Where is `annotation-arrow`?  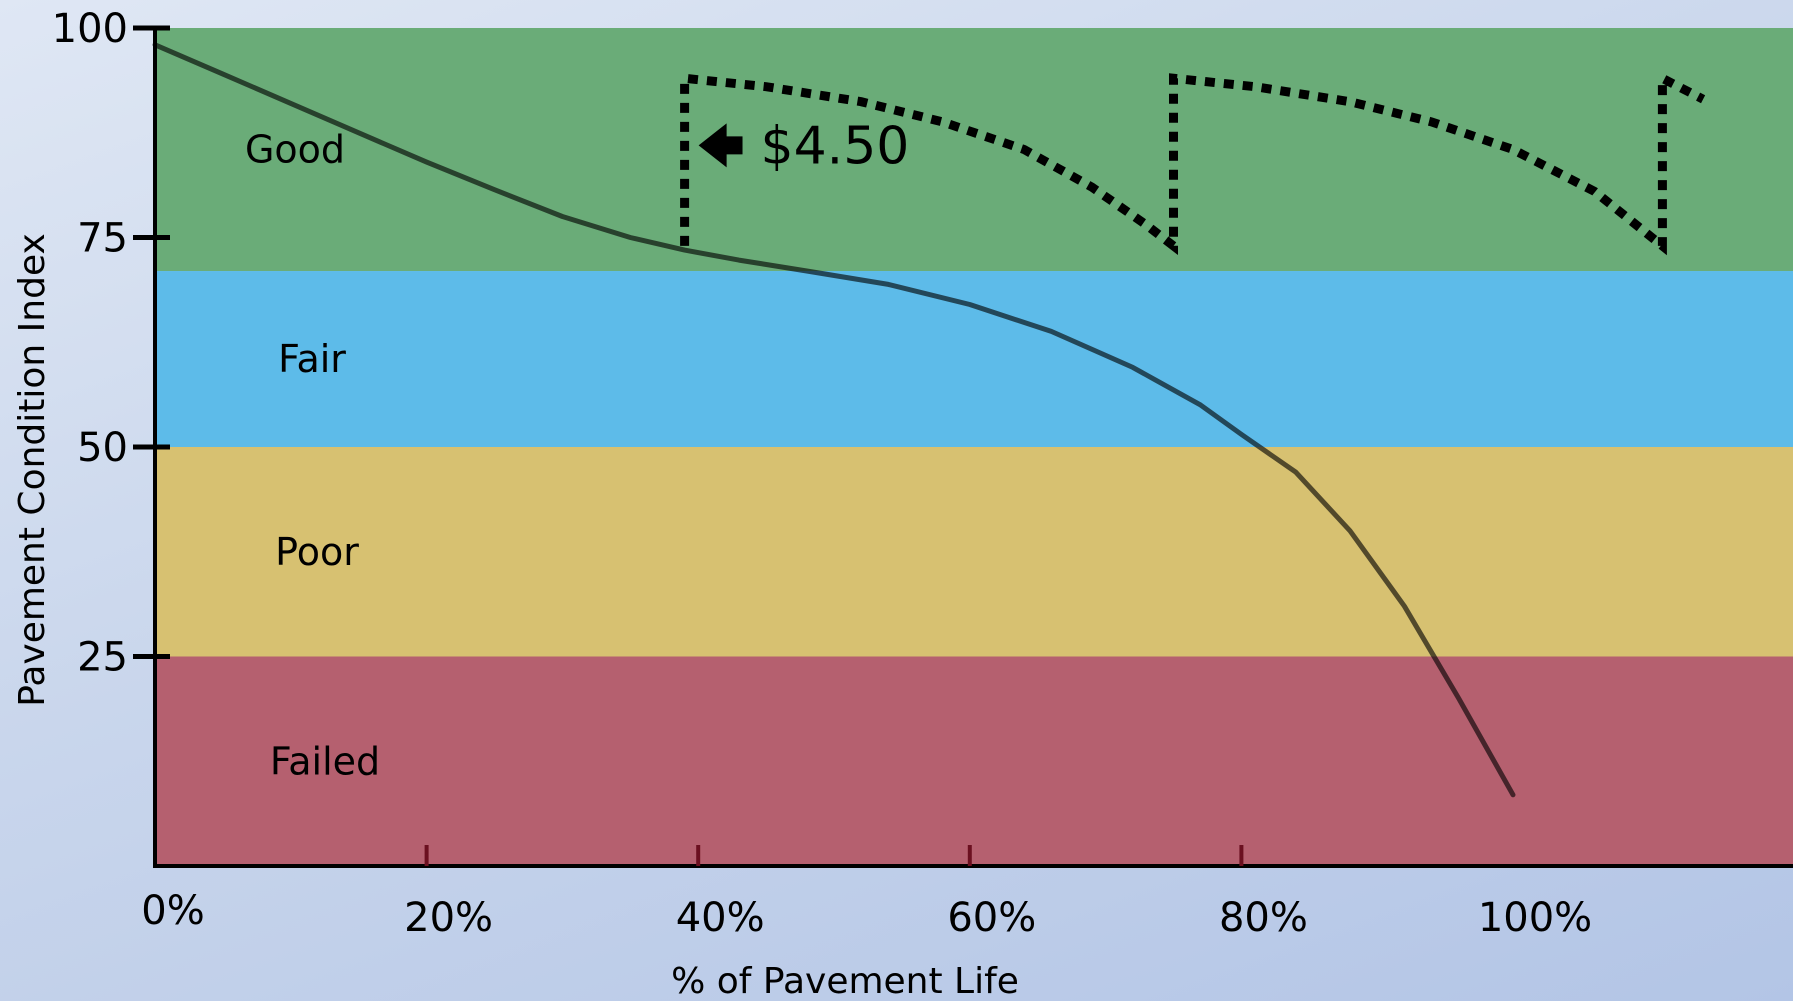
annotation-arrow is located at coordinates (720, 145).